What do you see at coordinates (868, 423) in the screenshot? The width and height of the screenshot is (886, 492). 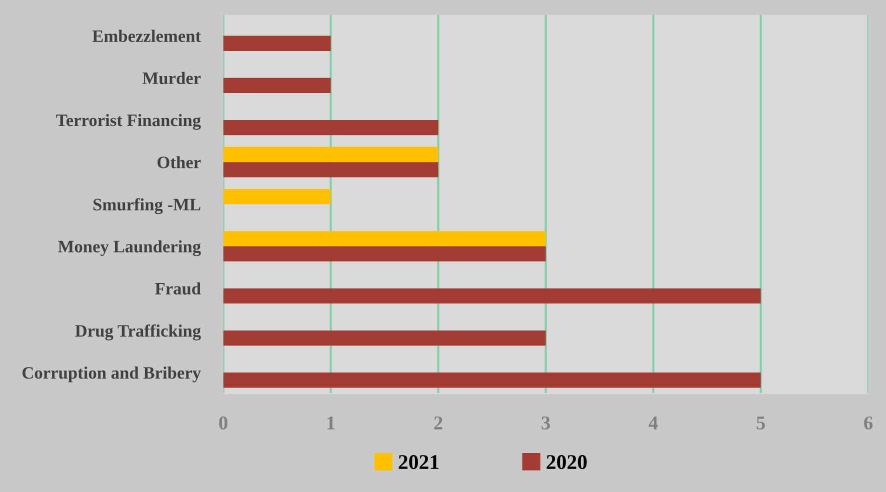 I see `x-tick-label: 6` at bounding box center [868, 423].